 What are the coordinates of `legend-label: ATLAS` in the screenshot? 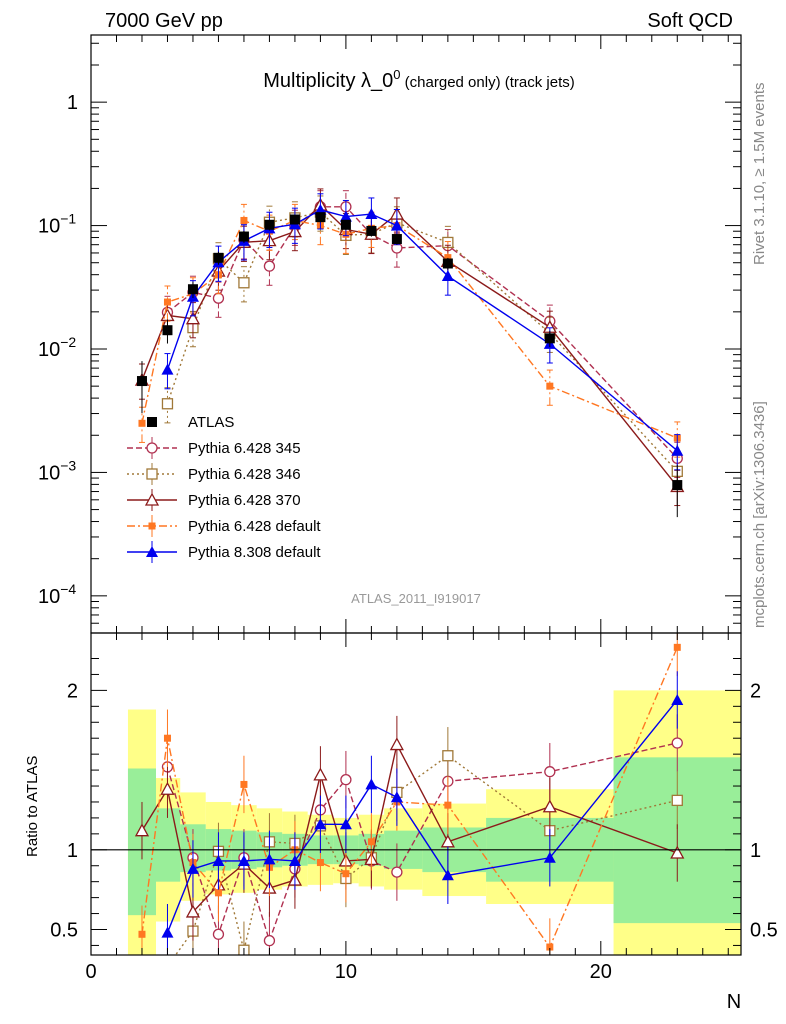 It's located at (211, 422).